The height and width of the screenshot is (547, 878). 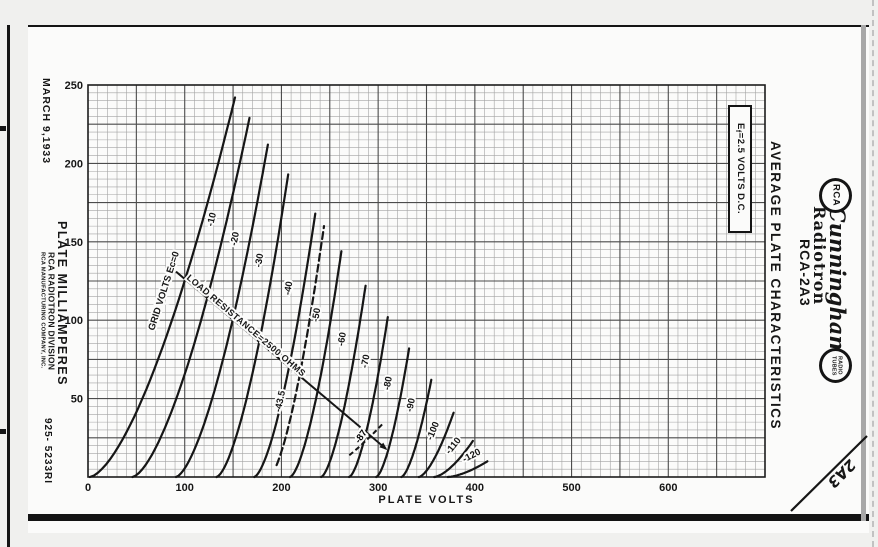 What do you see at coordinates (426, 500) in the screenshot?
I see `x-axis-title: PLATE VOLTS` at bounding box center [426, 500].